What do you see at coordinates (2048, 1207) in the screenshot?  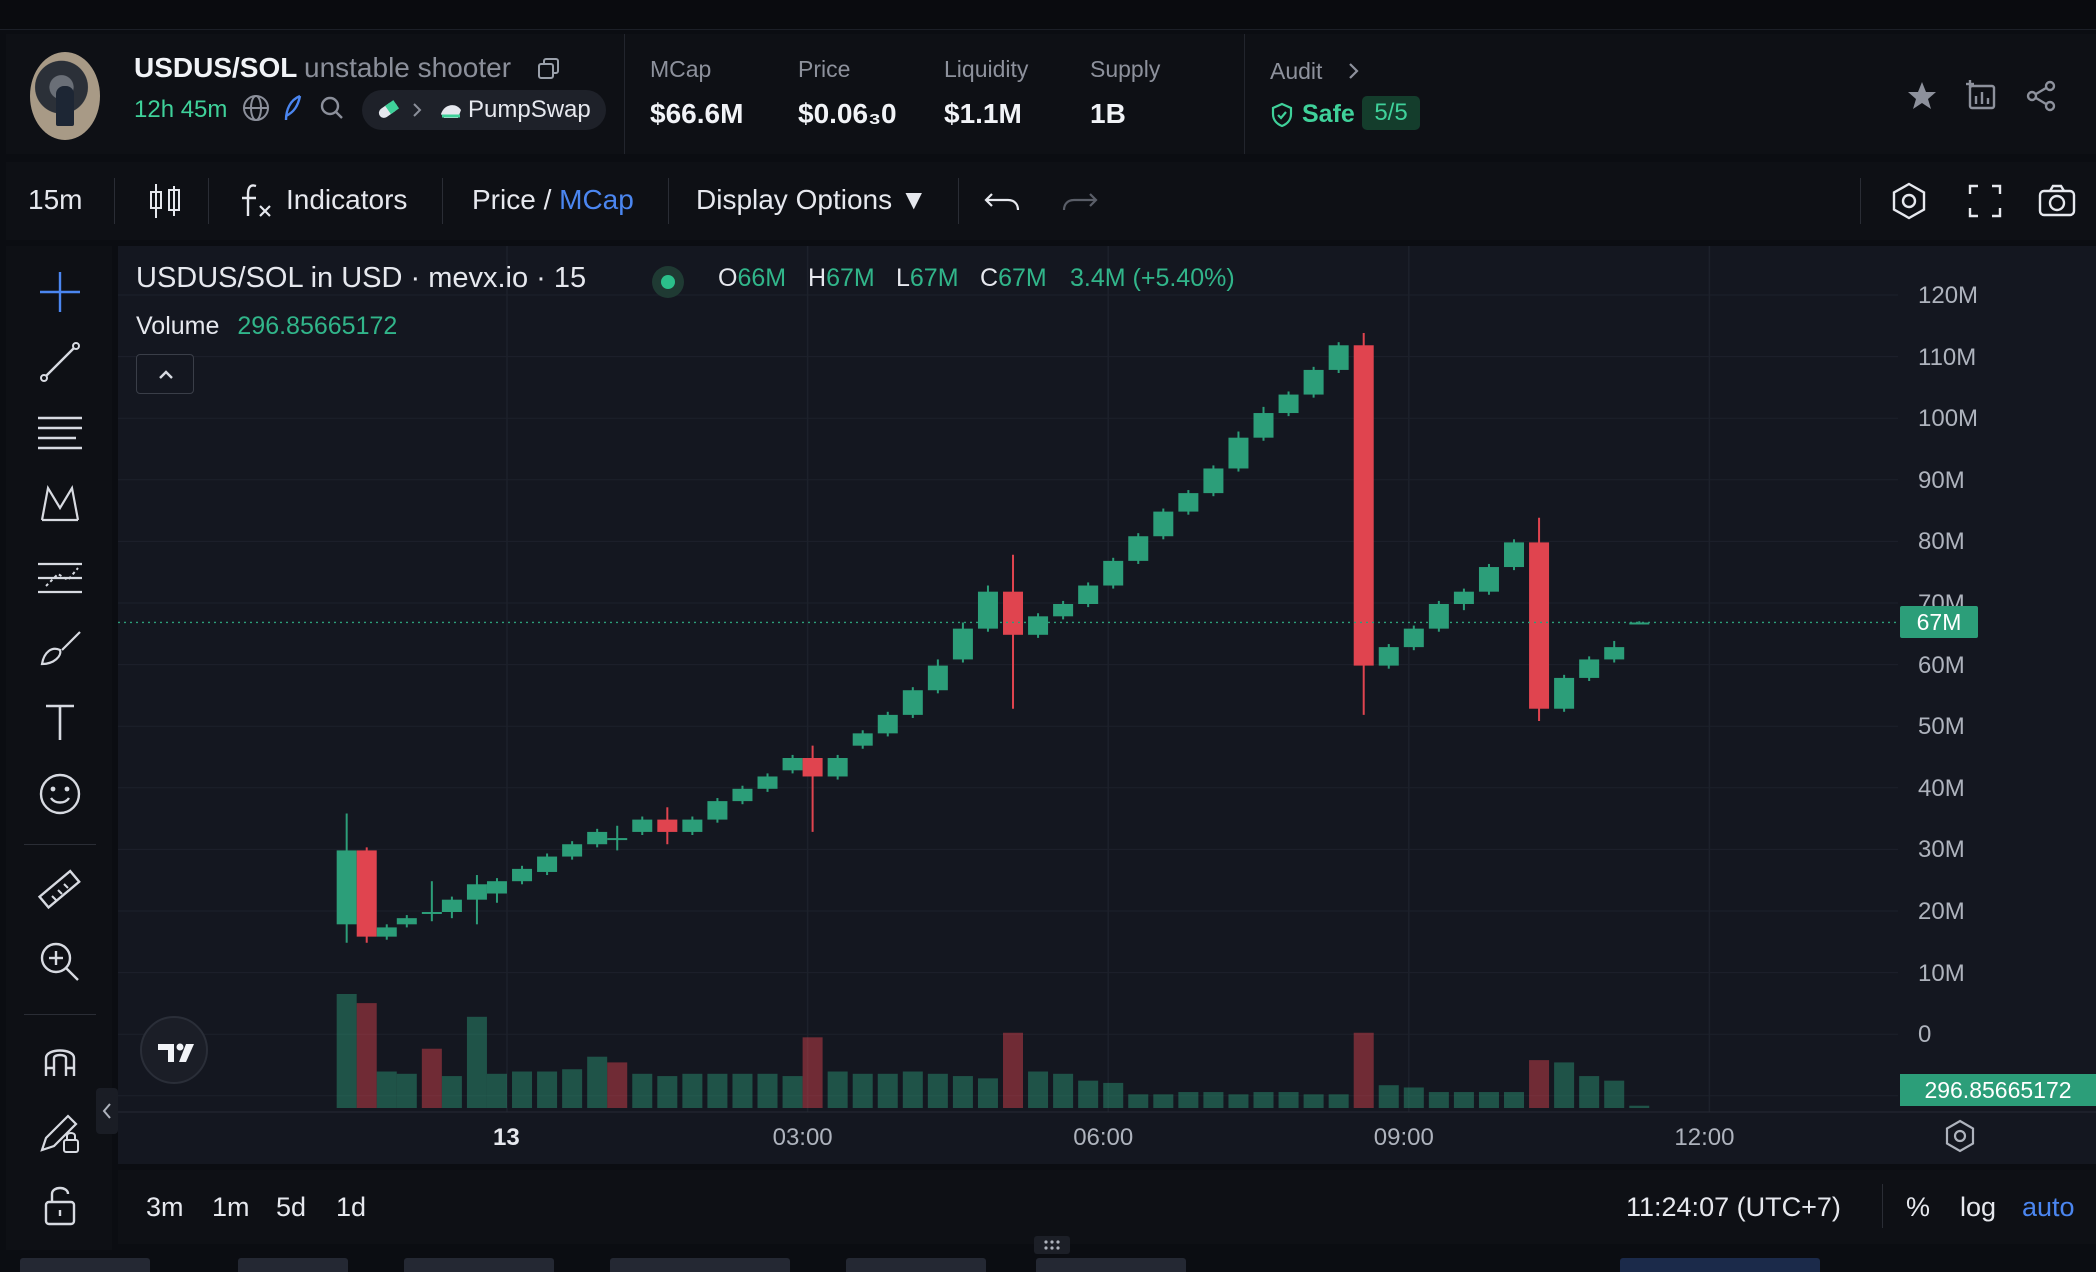 I see `auto-scale-button: auto` at bounding box center [2048, 1207].